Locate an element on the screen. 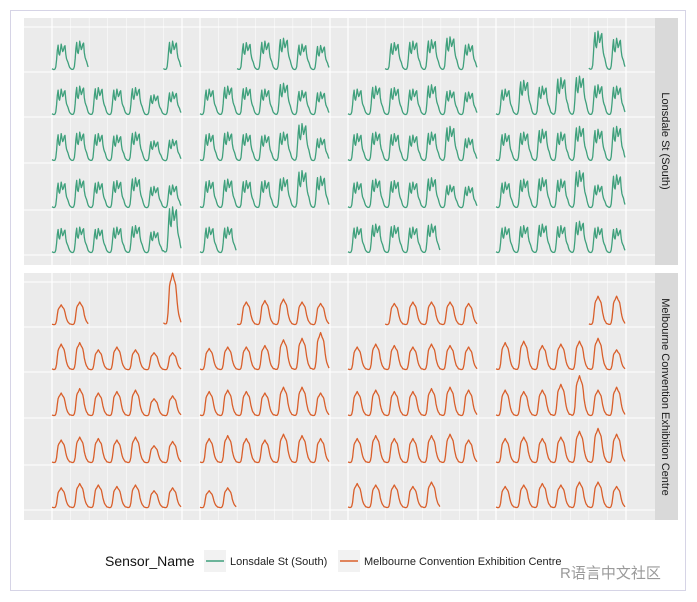 The width and height of the screenshot is (697, 602). watermark: R语言中文社区 is located at coordinates (610, 573).